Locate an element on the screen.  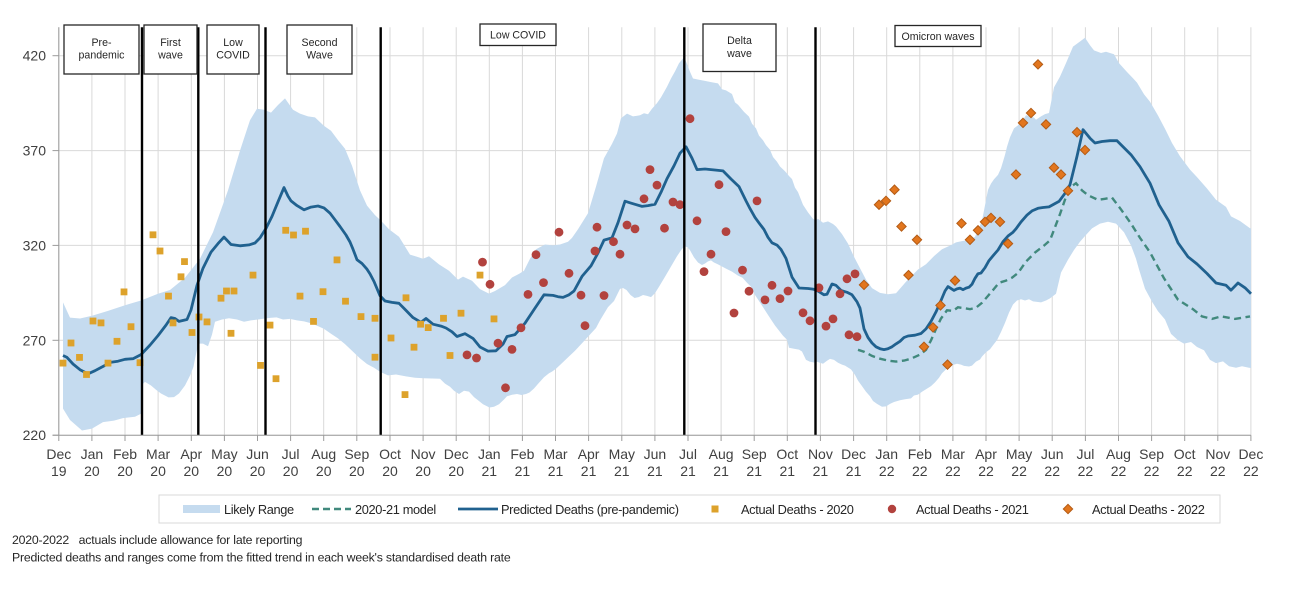
svg-text: Actual Deaths - 2022 is located at coordinates (1148, 509).